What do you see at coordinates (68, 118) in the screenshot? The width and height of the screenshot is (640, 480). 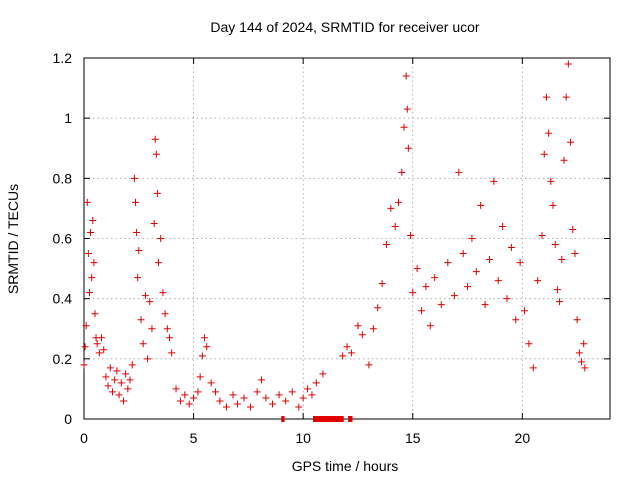 I see `y-tick-label: 1` at bounding box center [68, 118].